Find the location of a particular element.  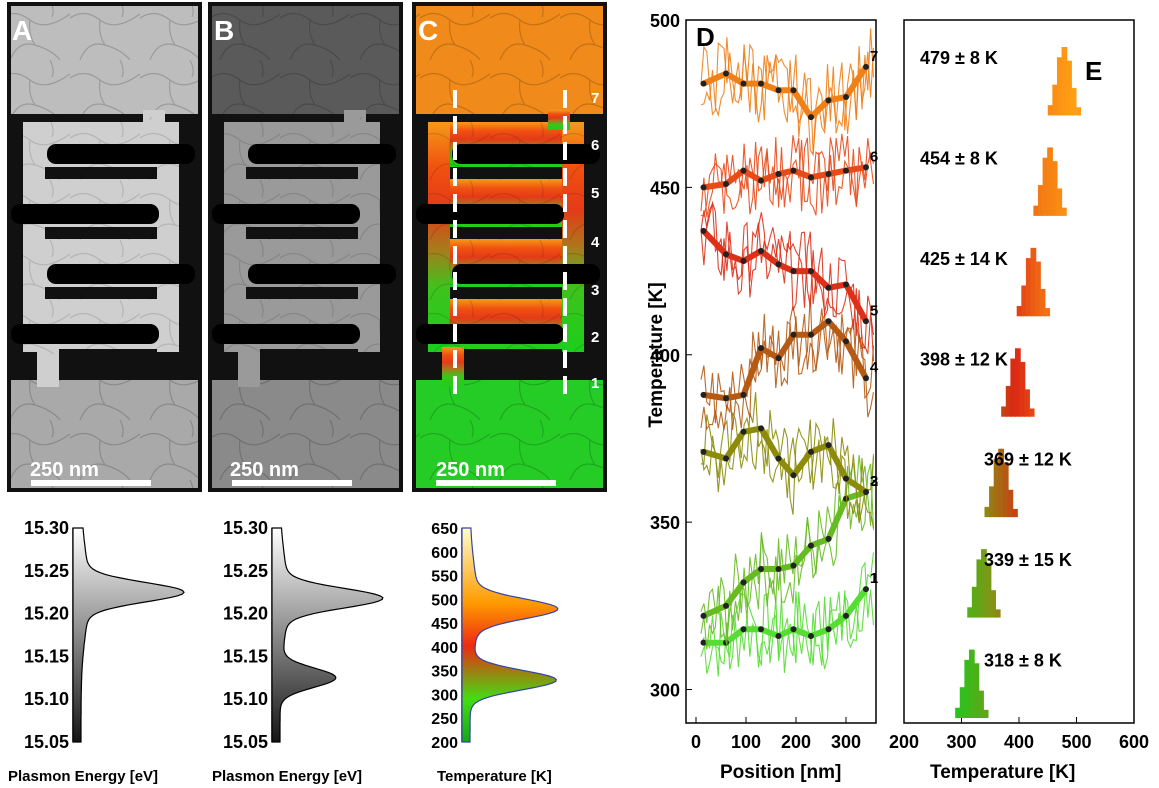

panel-c-xlabel: Temperature [K] is located at coordinates (494, 776).